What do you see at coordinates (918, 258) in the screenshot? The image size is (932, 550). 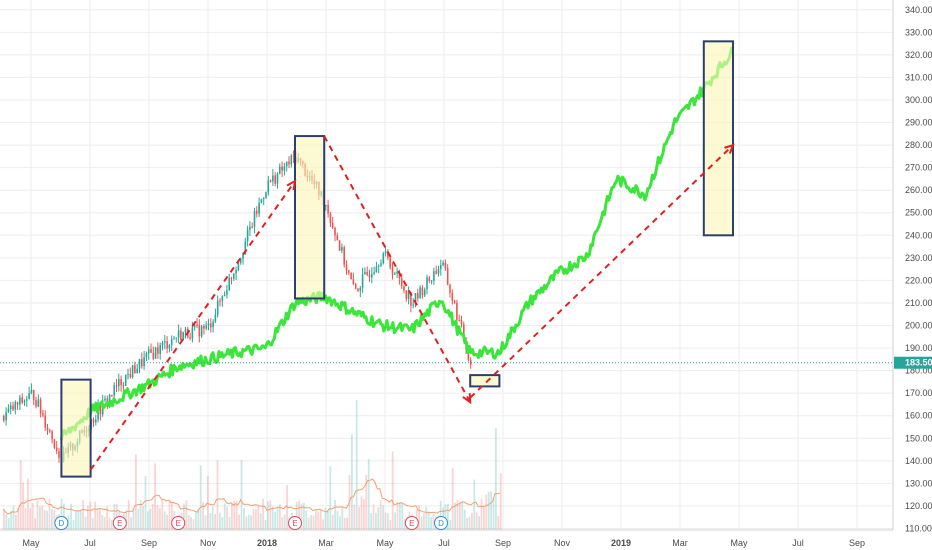 I see `price-tick-label: 230.00` at bounding box center [918, 258].